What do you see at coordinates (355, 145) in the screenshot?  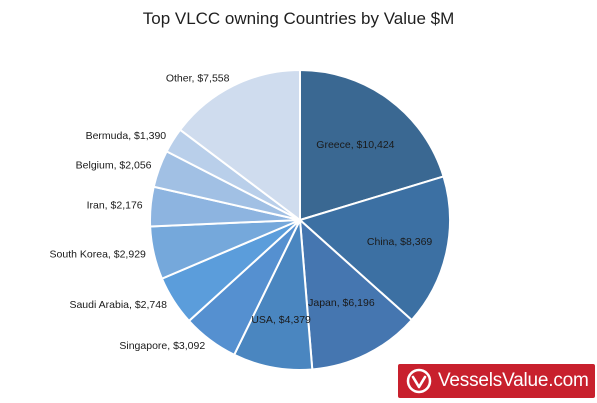 I see `pie-label-greece: Greece, $10,424` at bounding box center [355, 145].